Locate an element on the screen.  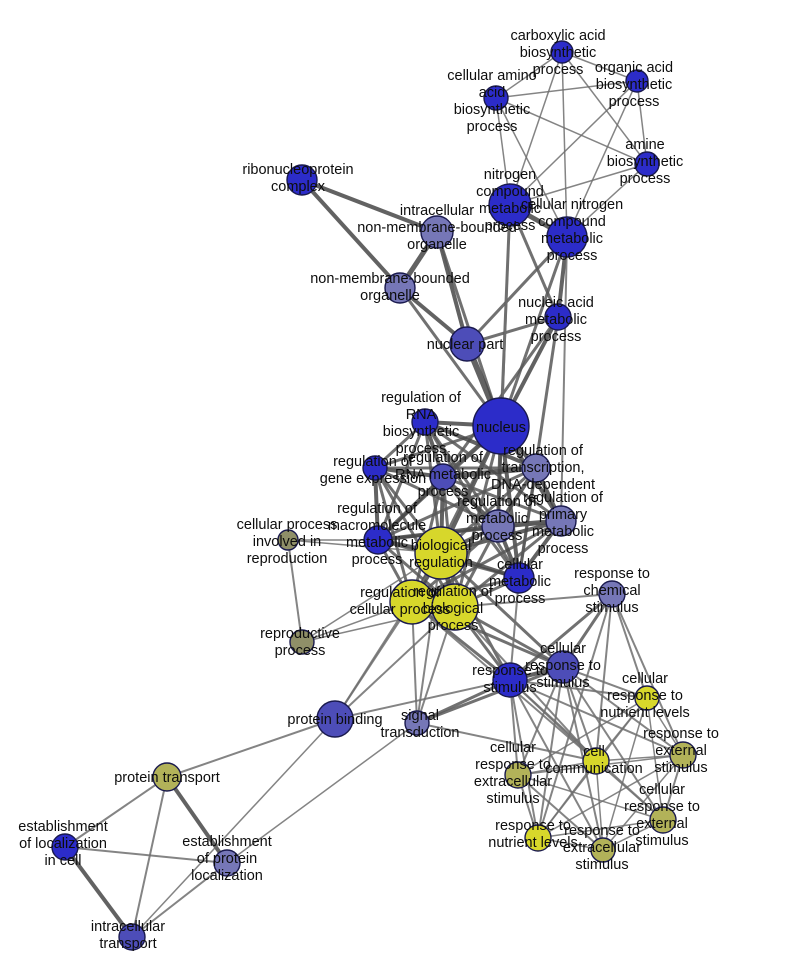
edge-rp-io is located at coordinates (369, 206).